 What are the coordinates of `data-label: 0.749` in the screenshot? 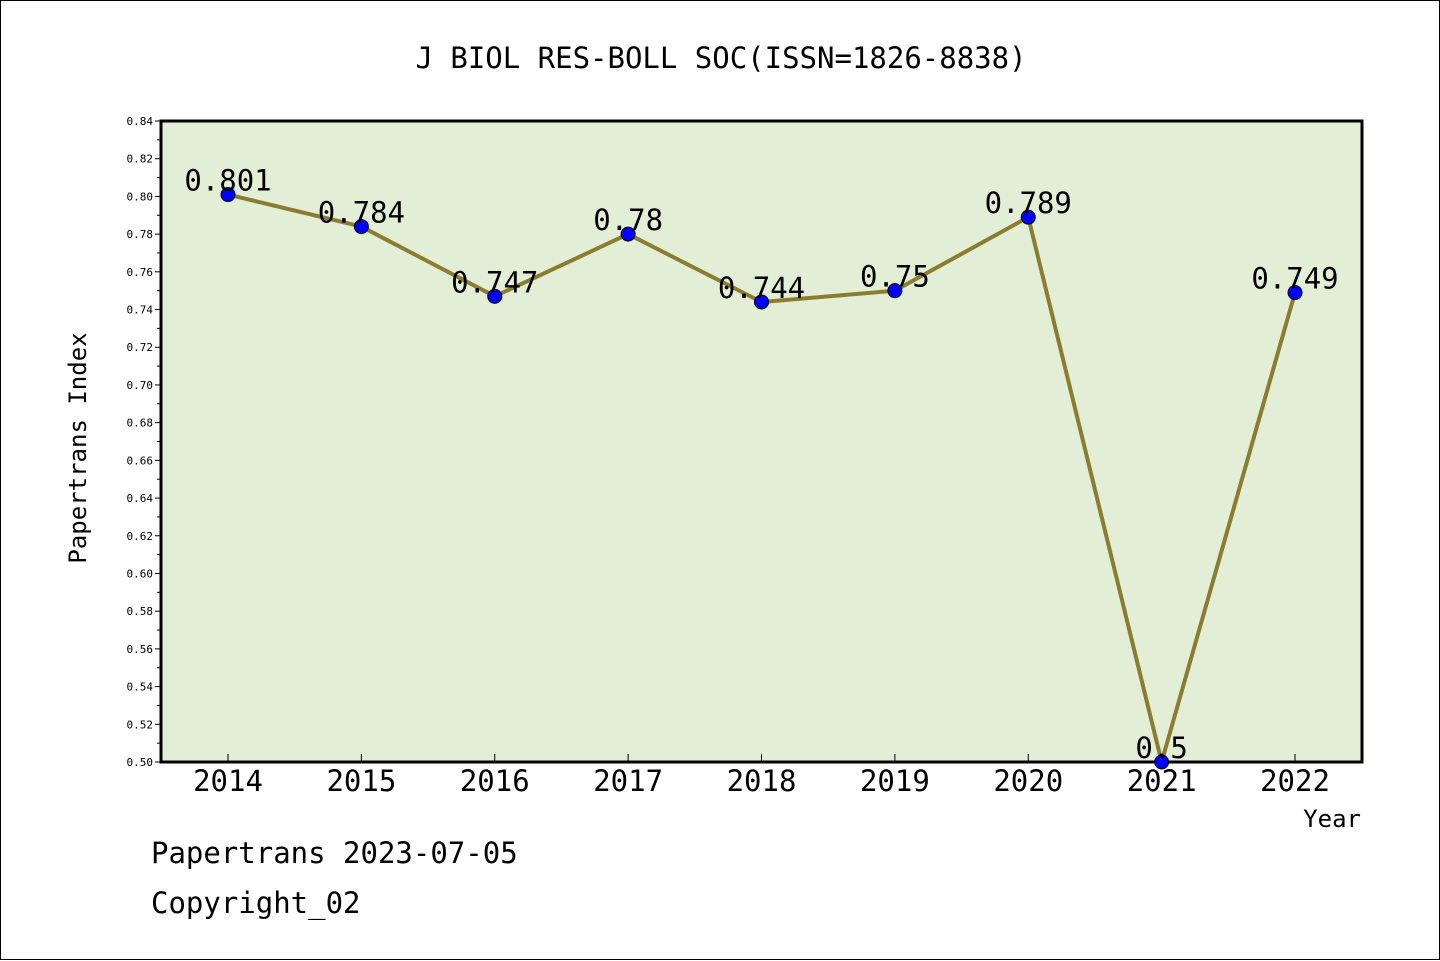 It's located at (1294, 279).